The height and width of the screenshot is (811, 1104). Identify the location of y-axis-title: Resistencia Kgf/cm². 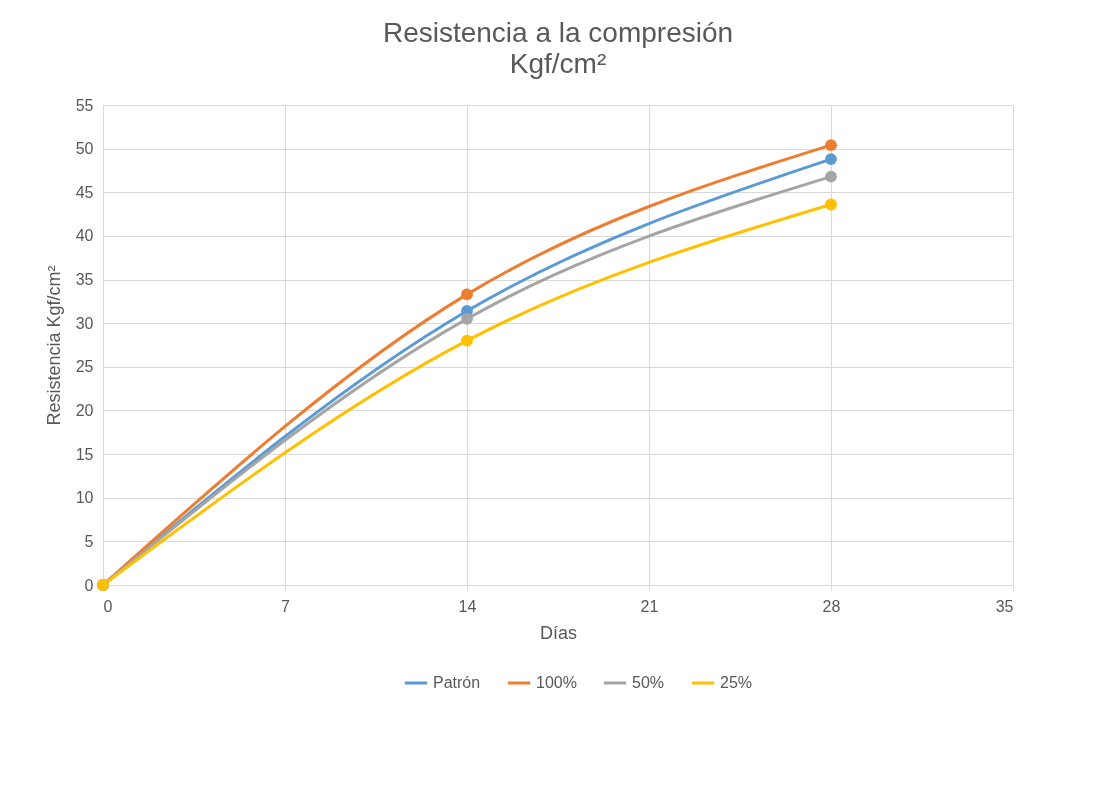
(53, 345).